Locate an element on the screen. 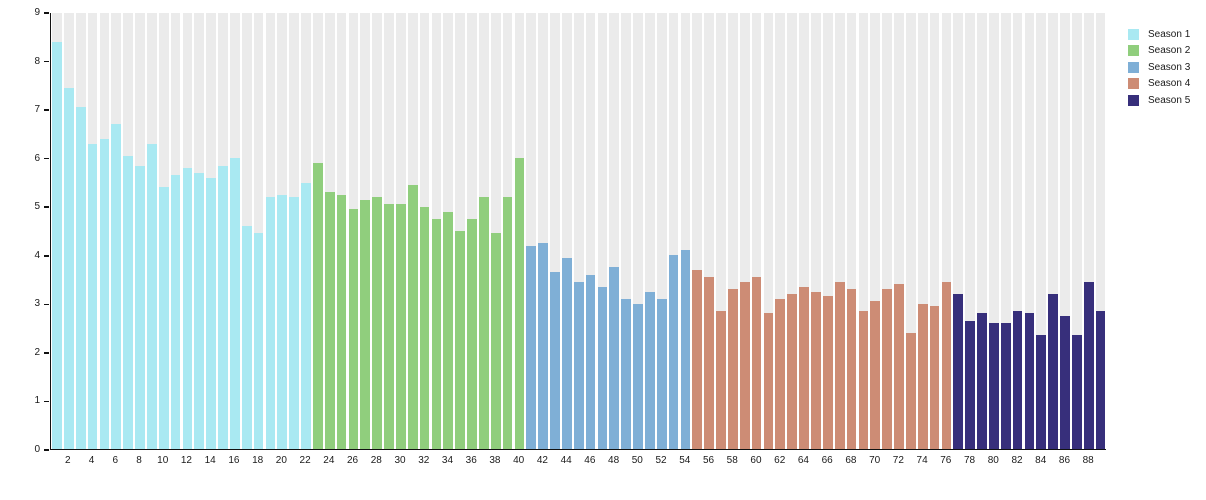  x-tick-label: 8 is located at coordinates (139, 460).